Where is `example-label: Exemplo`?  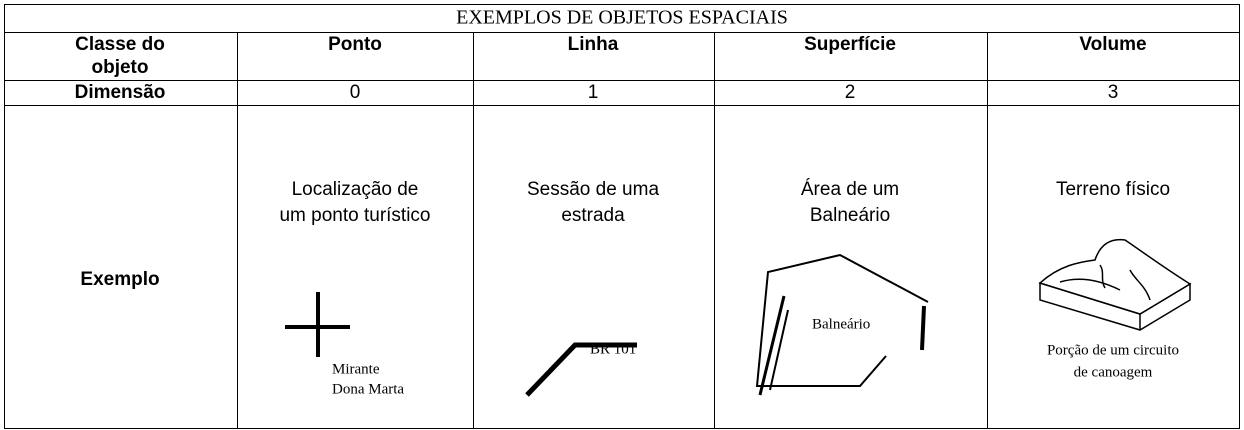
example-label: Exemplo is located at coordinates (119, 279).